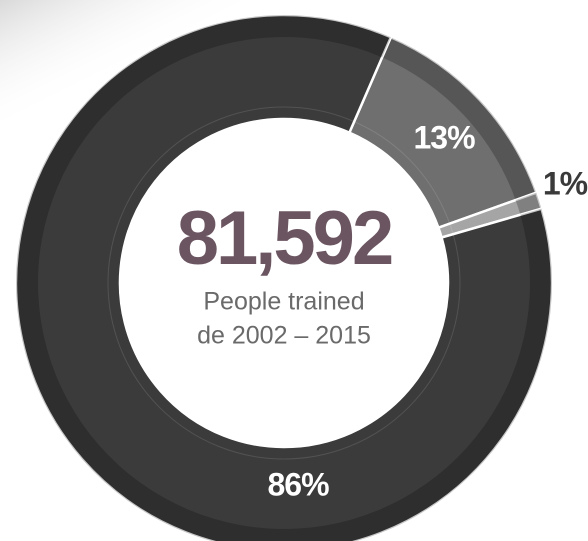 The width and height of the screenshot is (588, 541). I want to click on value-label: 13%, so click(444, 137).